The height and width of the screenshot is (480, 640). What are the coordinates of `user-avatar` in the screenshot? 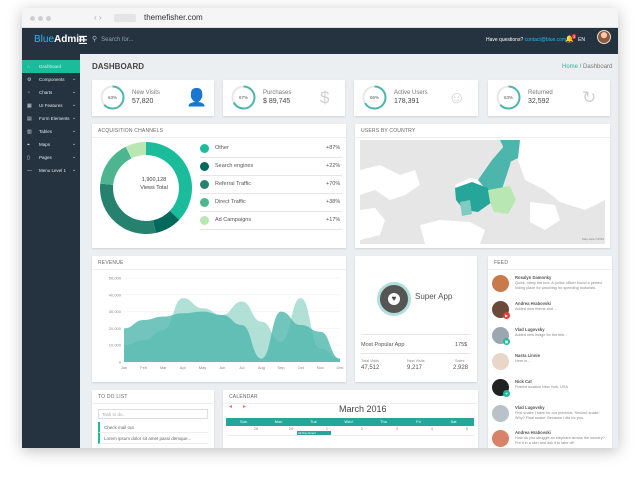 It's located at (604, 37).